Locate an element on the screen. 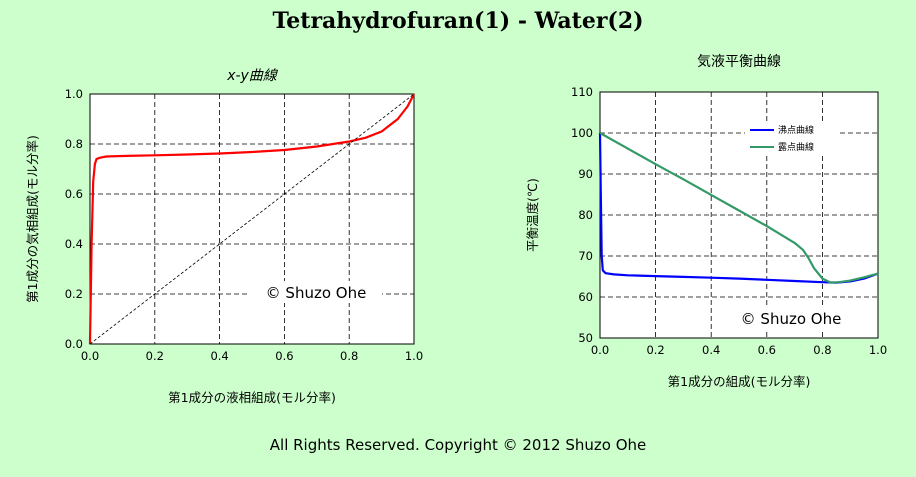 This screenshot has height=477, width=916. vle-watermark: © Shuzo Ohe is located at coordinates (791, 319).